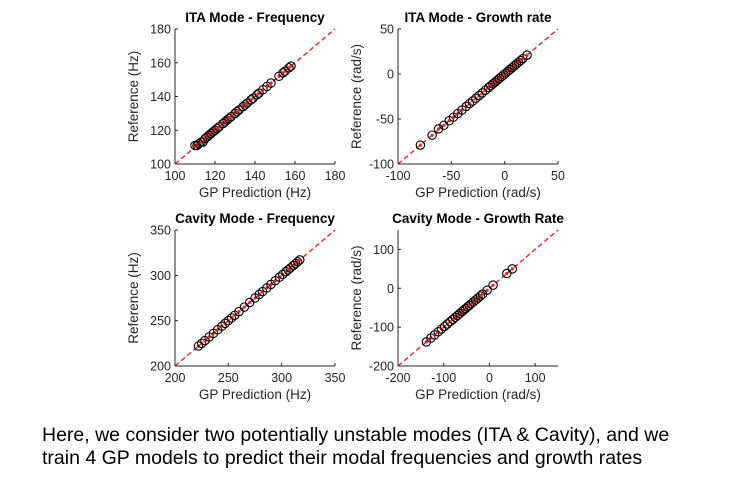  Describe the element at coordinates (385, 120) in the screenshot. I see `y-tick-label: -50` at that location.